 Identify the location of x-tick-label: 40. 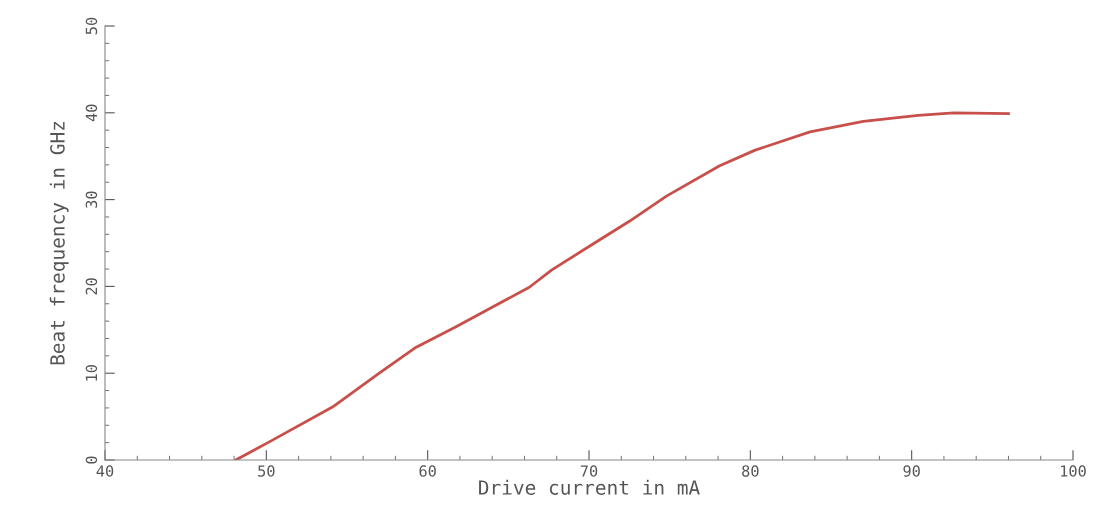
(105, 471).